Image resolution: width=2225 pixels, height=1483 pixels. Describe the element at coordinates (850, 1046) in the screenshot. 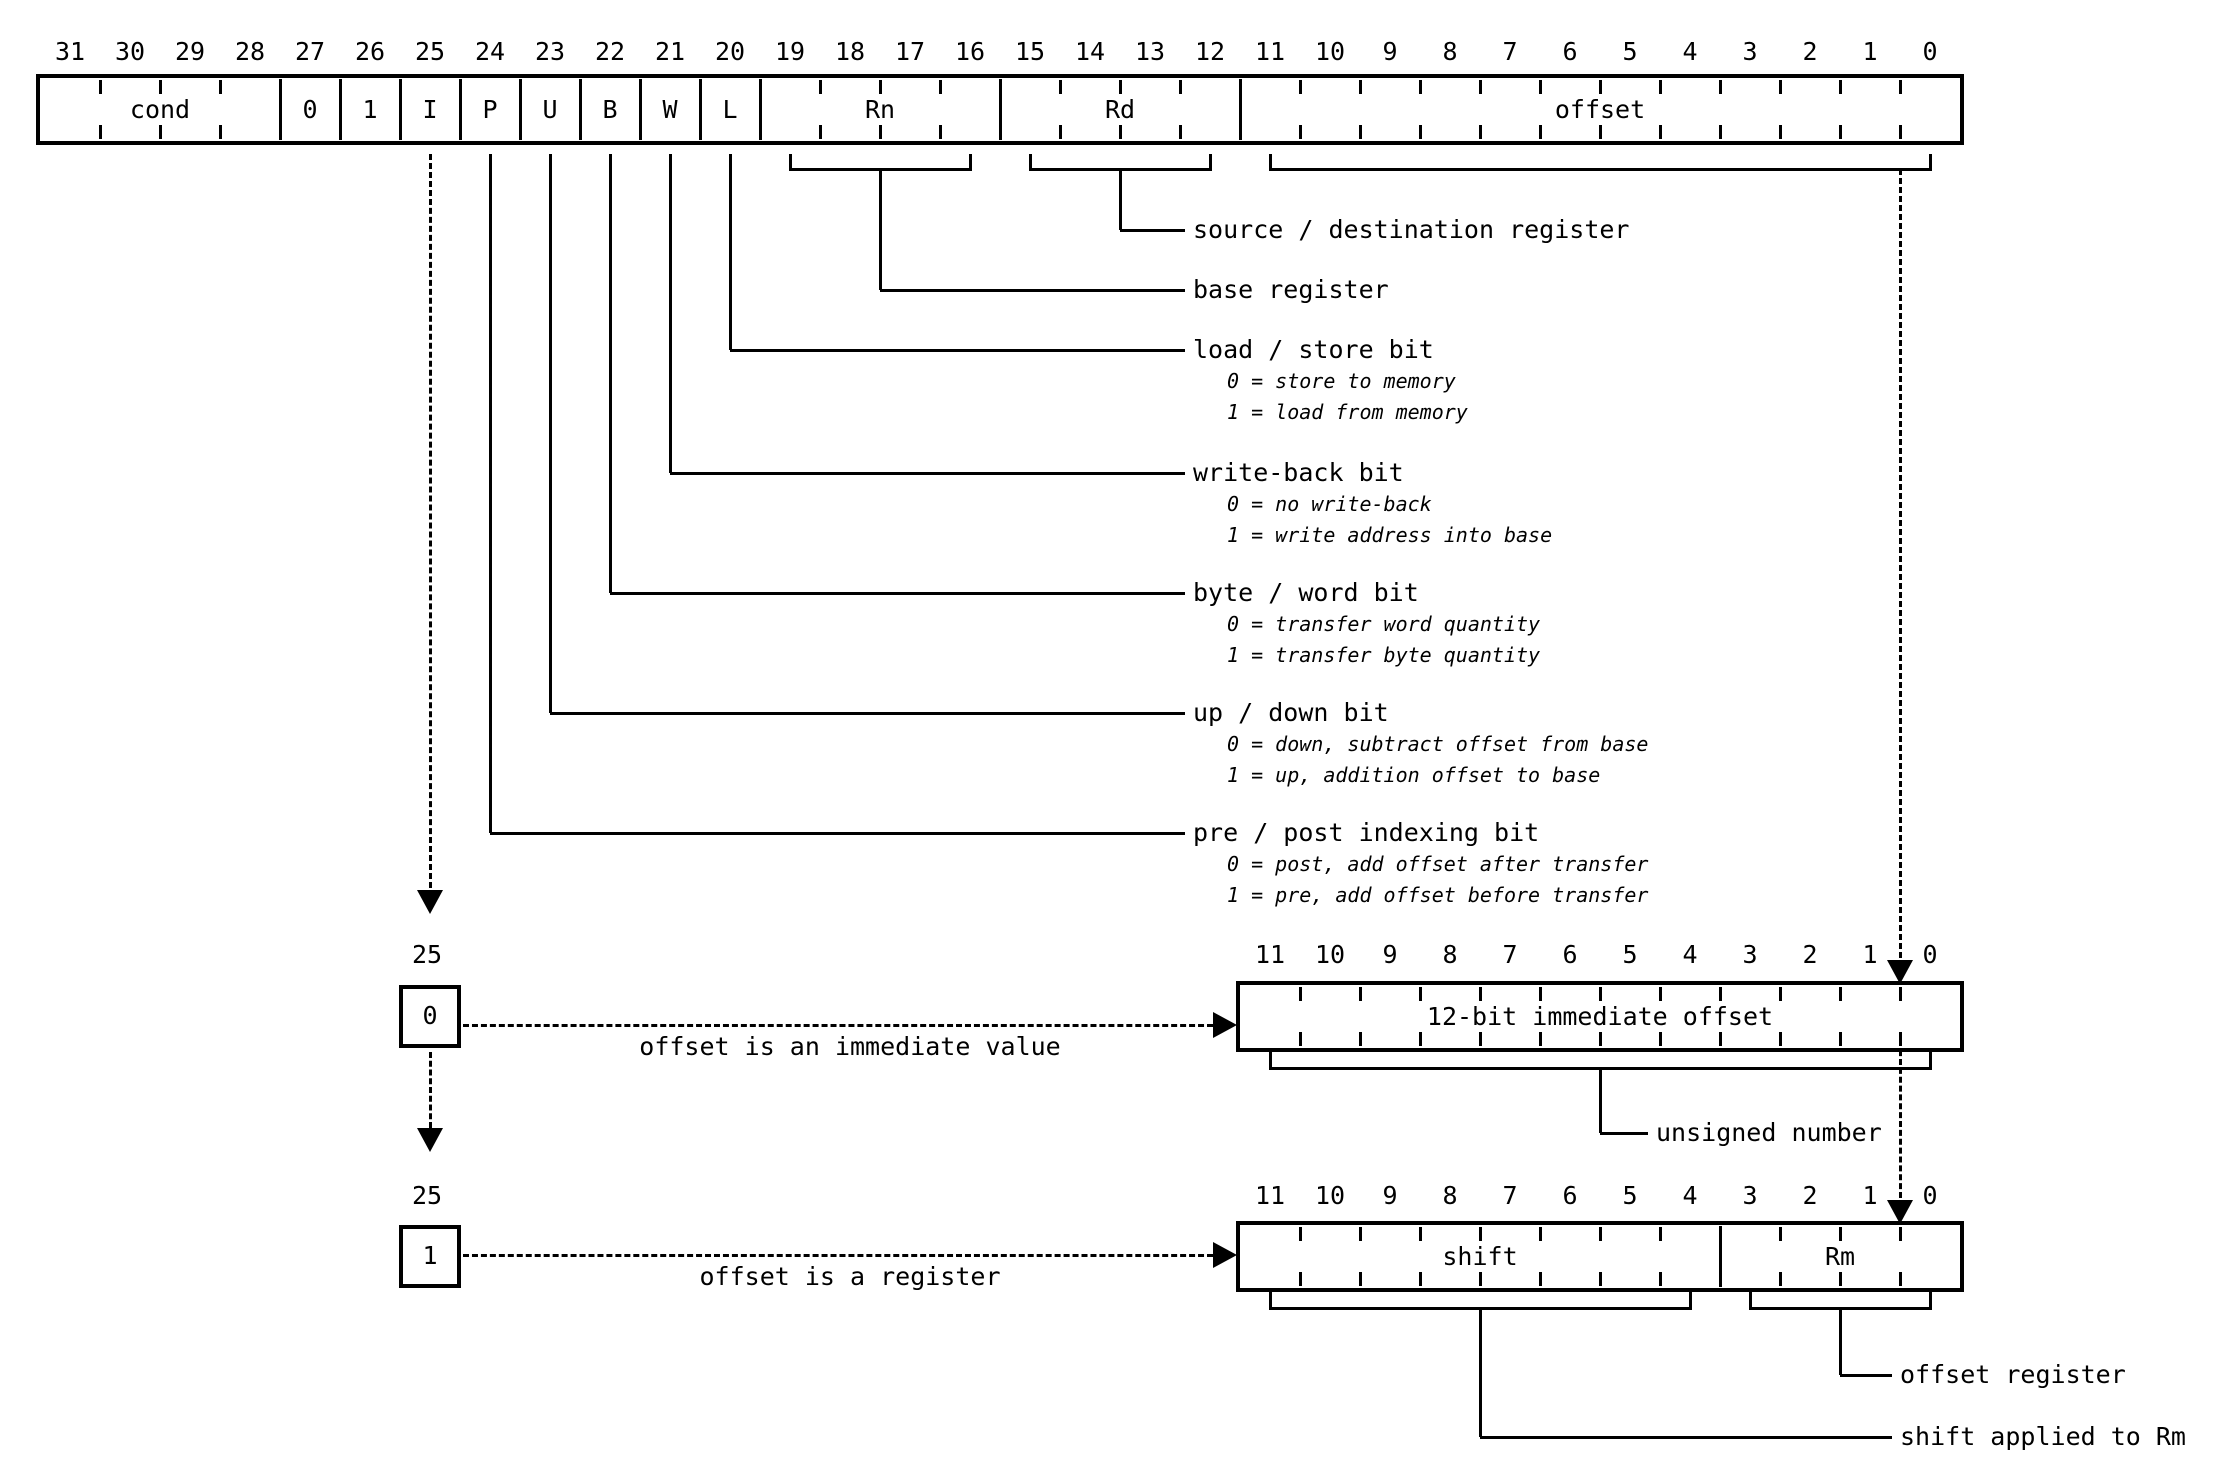

I see `immediate-caption: offset is an immediate value` at that location.